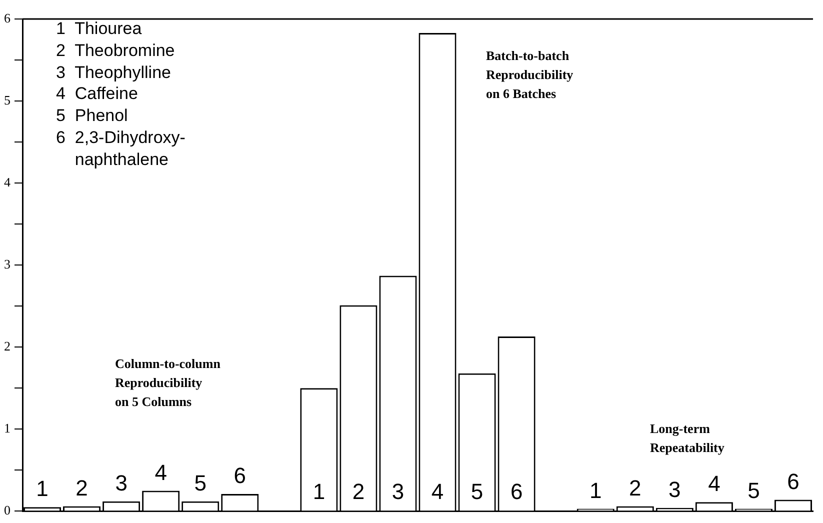  Describe the element at coordinates (121, 94) in the screenshot. I see `annotation: 1 Thiourea 2 Theobromine 3 Theophylline 4 Caffeine 5 Phenol 6 2,3-Dihydroxy- naphthalene` at that location.